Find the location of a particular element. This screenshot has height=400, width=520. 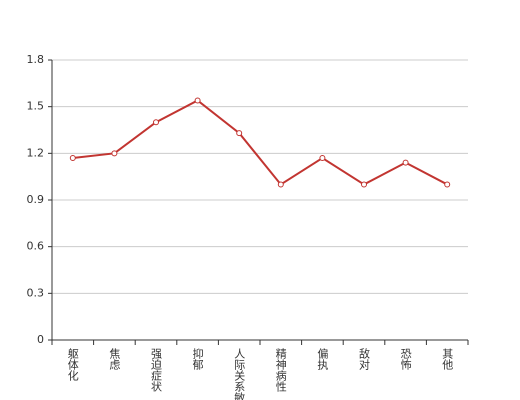

x-tick-label: 敌对 is located at coordinates (364, 358).